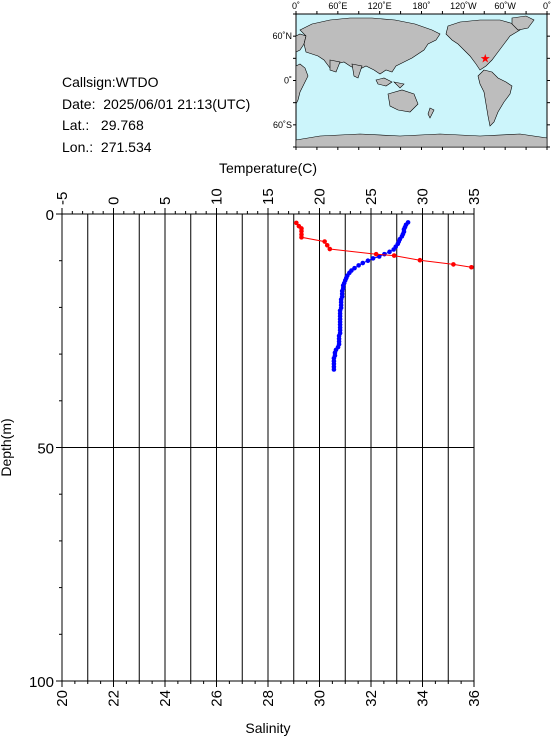 The height and width of the screenshot is (736, 553). Describe the element at coordinates (107, 146) in the screenshot. I see `longitude-text: Lon.: 271.534` at that location.